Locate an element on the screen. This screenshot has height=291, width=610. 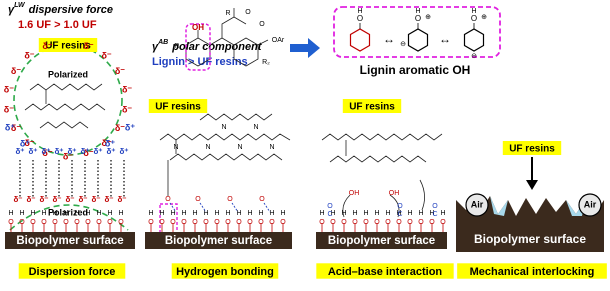
caption: Acid–base interaction is located at coordinates (385, 272).